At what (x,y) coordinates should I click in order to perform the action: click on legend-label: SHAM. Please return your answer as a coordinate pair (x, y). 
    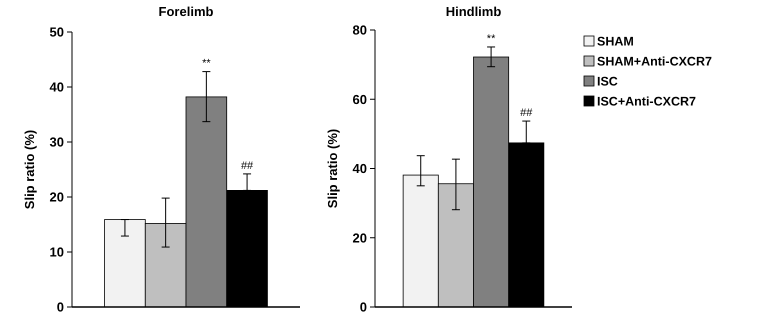
    Looking at the image, I should click on (615, 41).